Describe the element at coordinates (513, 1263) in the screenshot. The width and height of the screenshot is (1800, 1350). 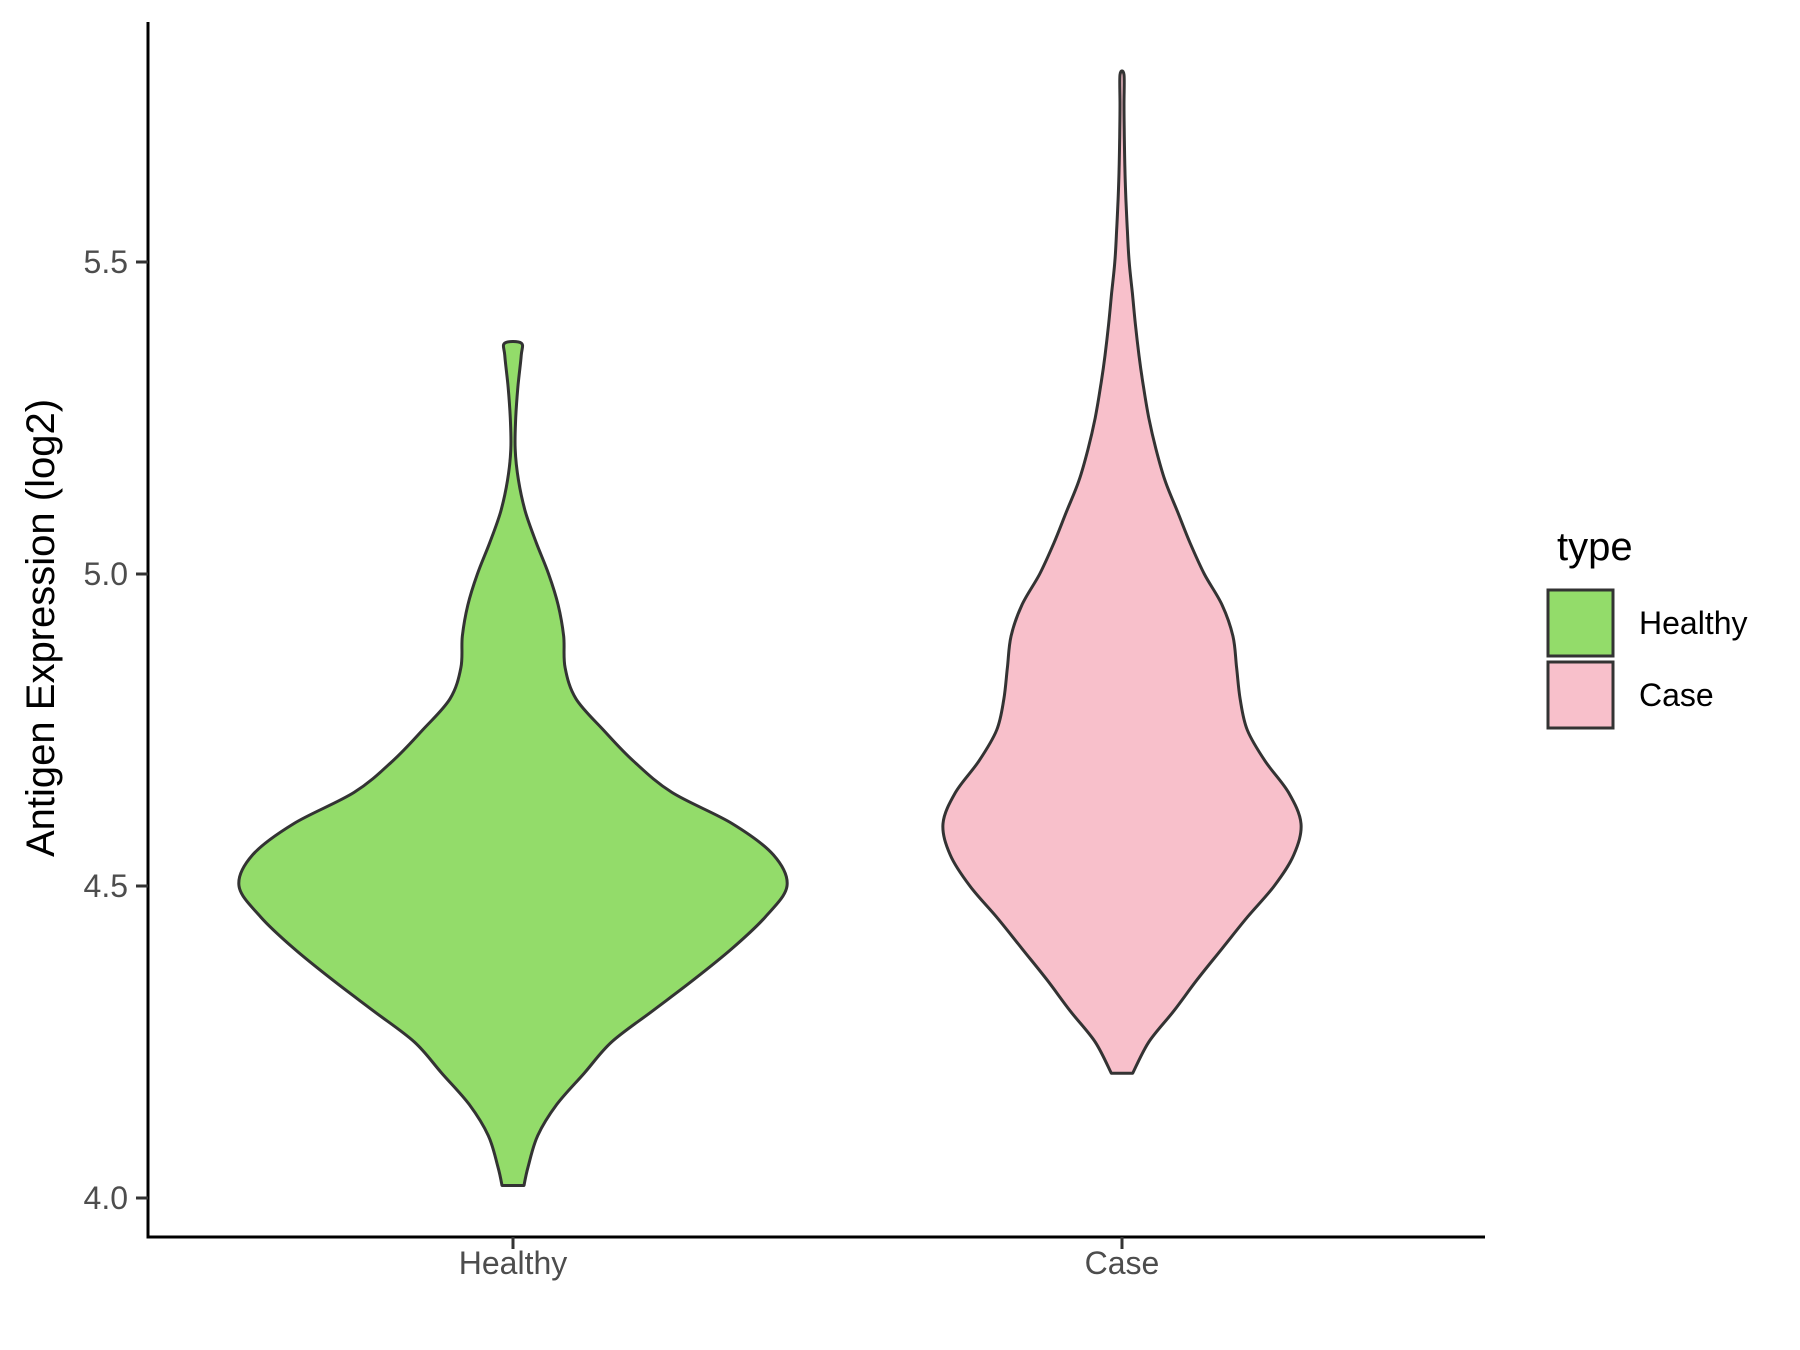
I see `x-tick-label-healthy: Healthy` at that location.